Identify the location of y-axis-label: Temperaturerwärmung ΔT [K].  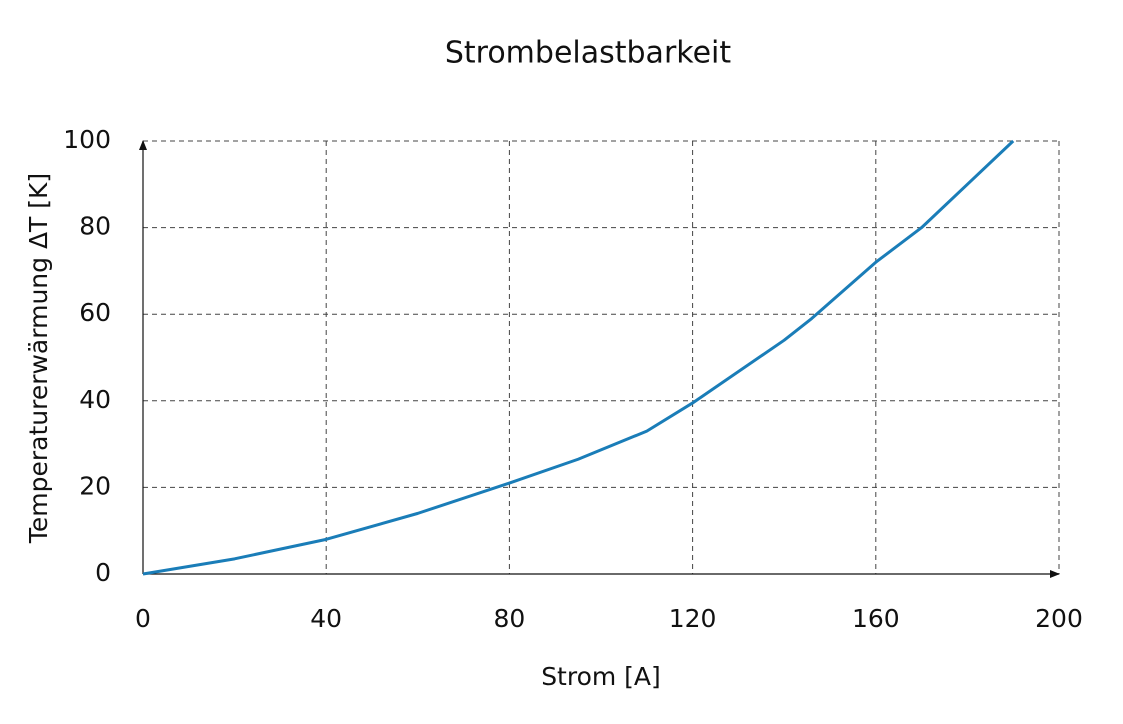
(38, 358).